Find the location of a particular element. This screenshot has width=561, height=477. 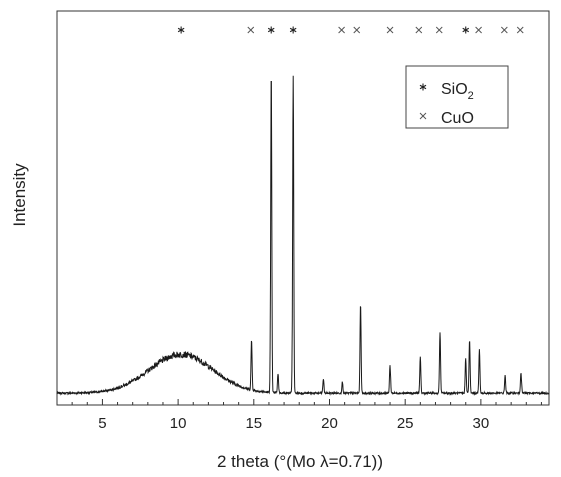

x-tick-label: 10 is located at coordinates (178, 423).